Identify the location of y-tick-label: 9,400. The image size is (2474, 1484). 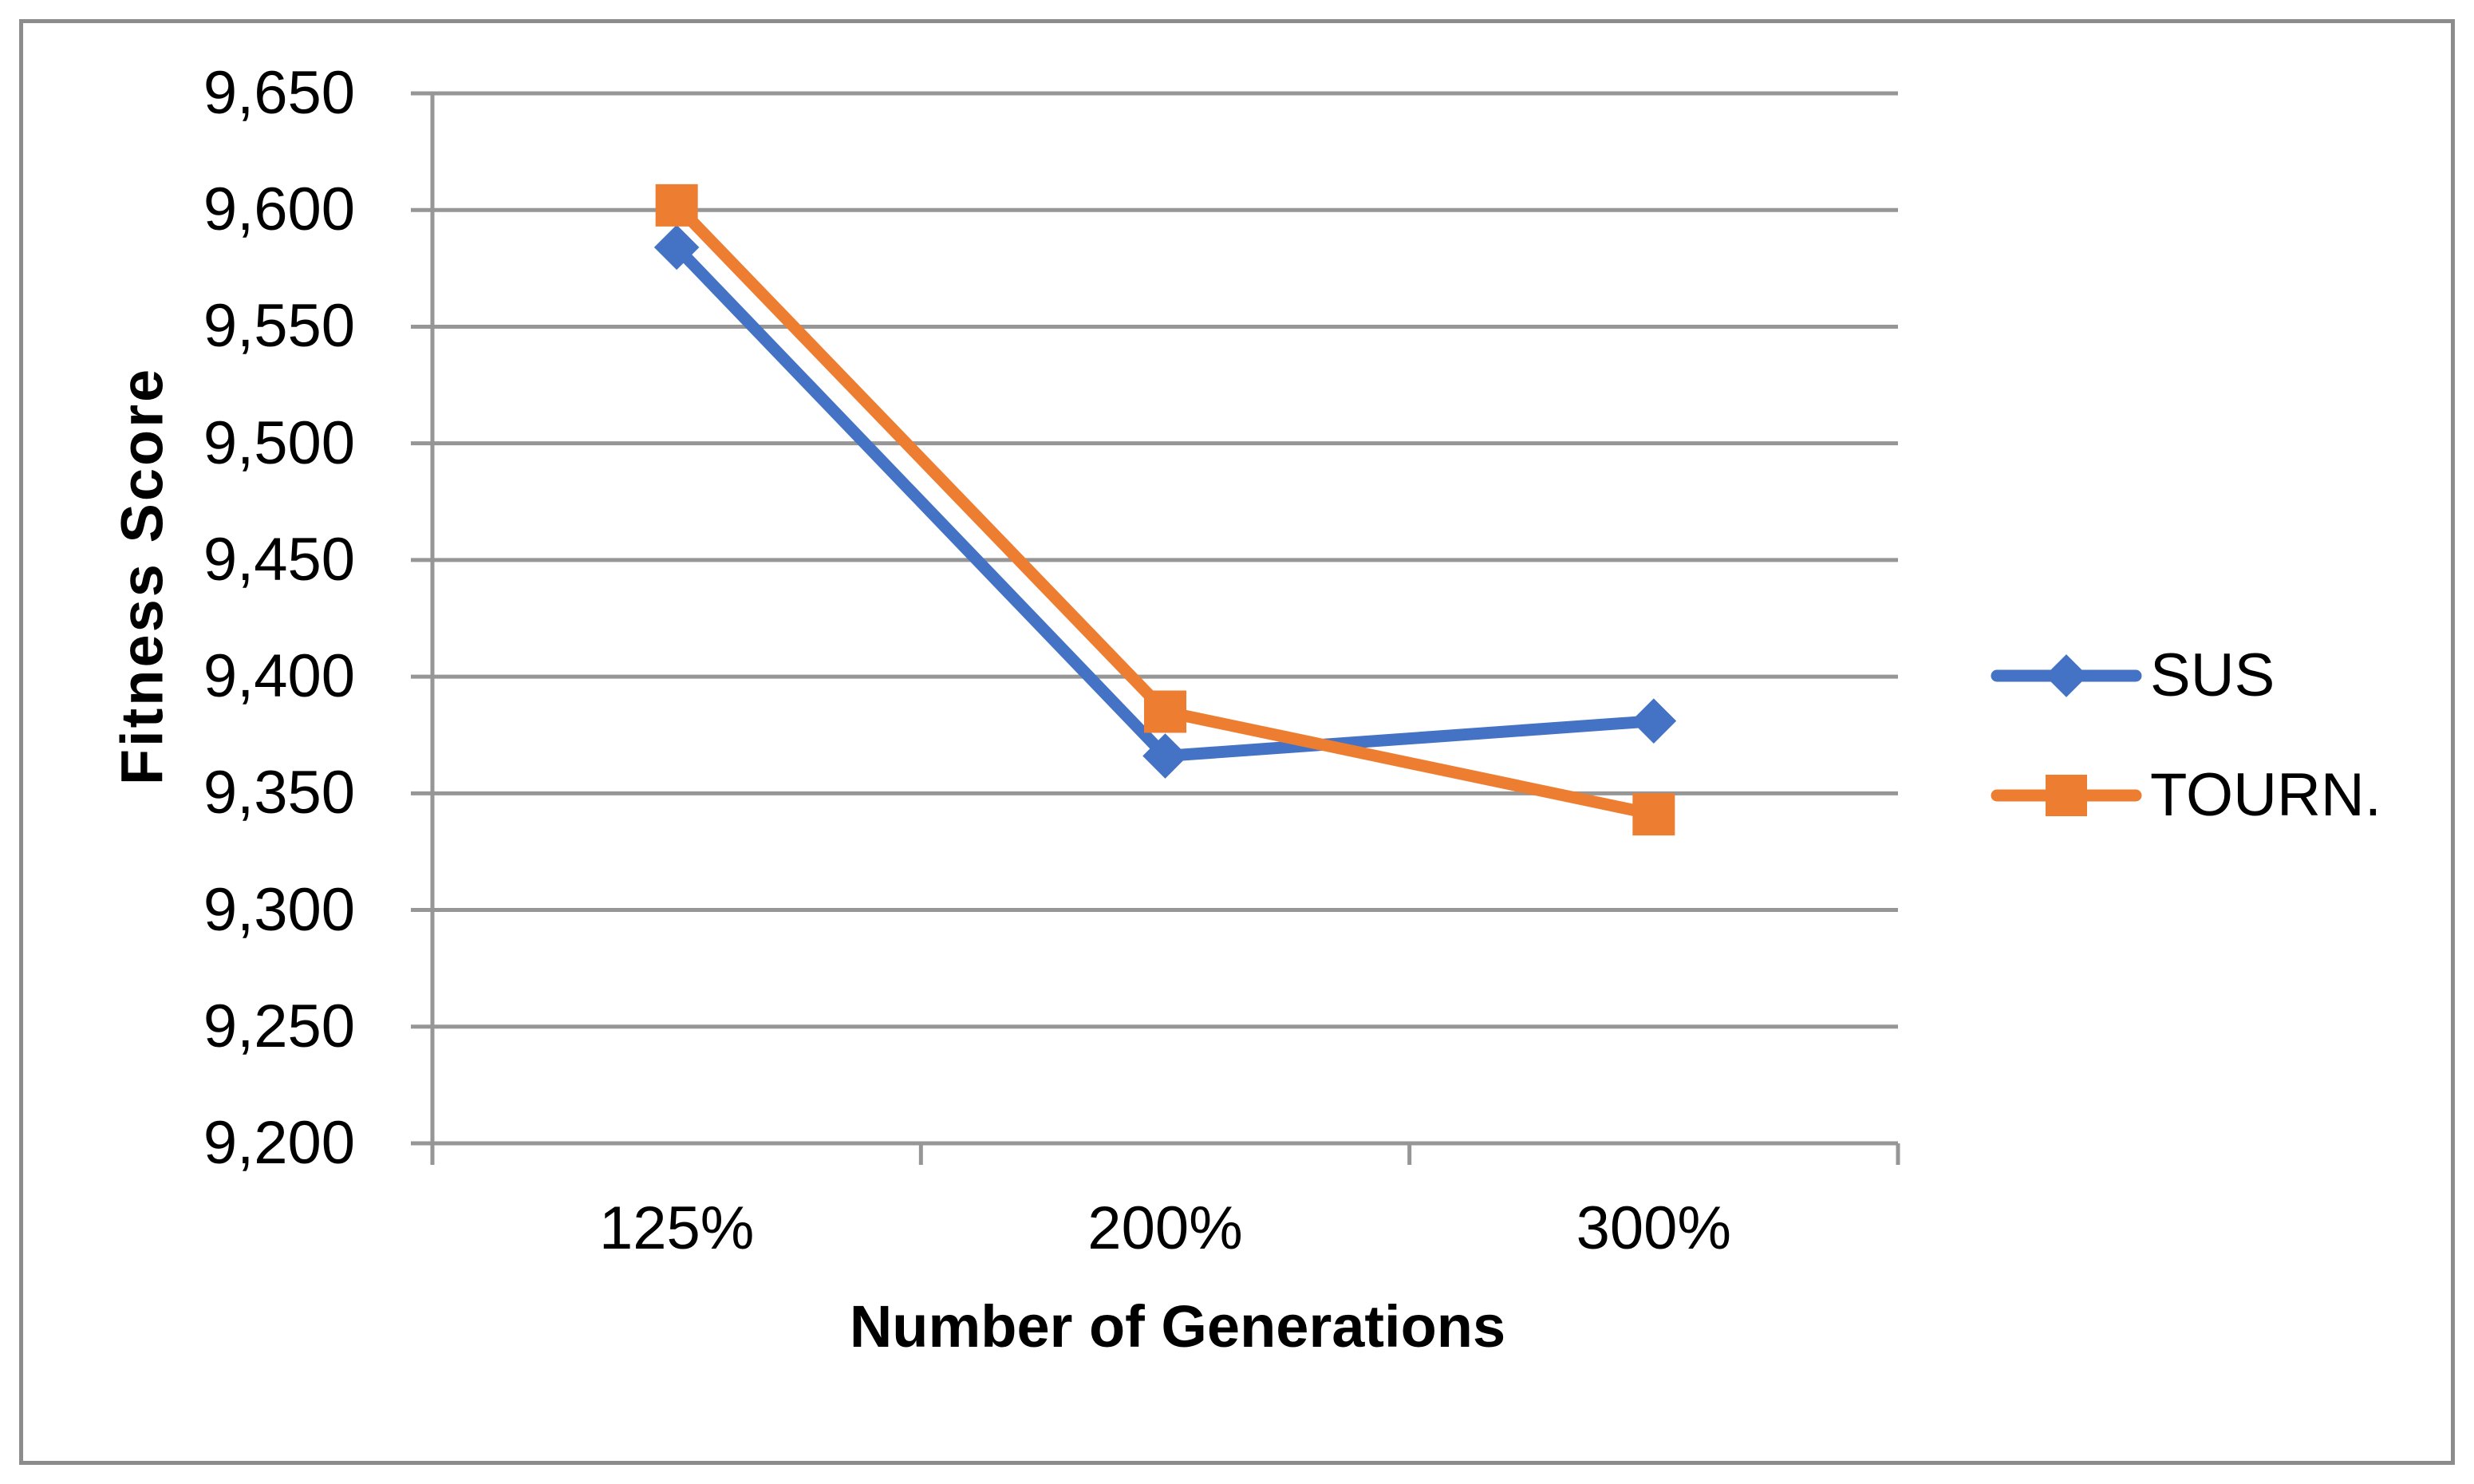
(279, 676).